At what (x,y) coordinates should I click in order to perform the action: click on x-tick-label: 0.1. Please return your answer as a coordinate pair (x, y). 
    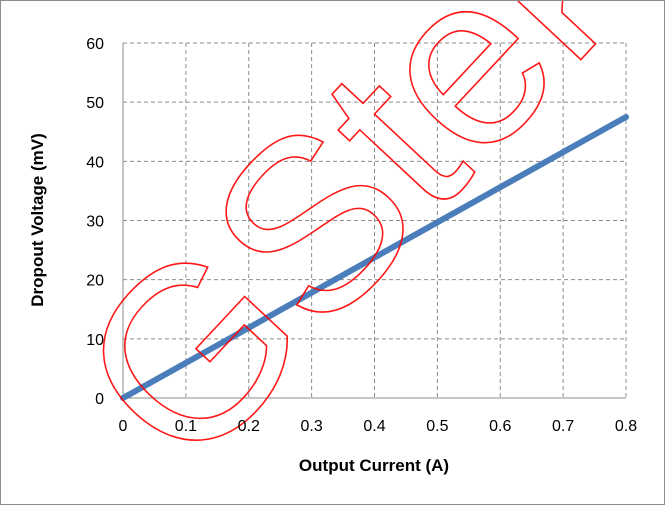
    Looking at the image, I should click on (186, 426).